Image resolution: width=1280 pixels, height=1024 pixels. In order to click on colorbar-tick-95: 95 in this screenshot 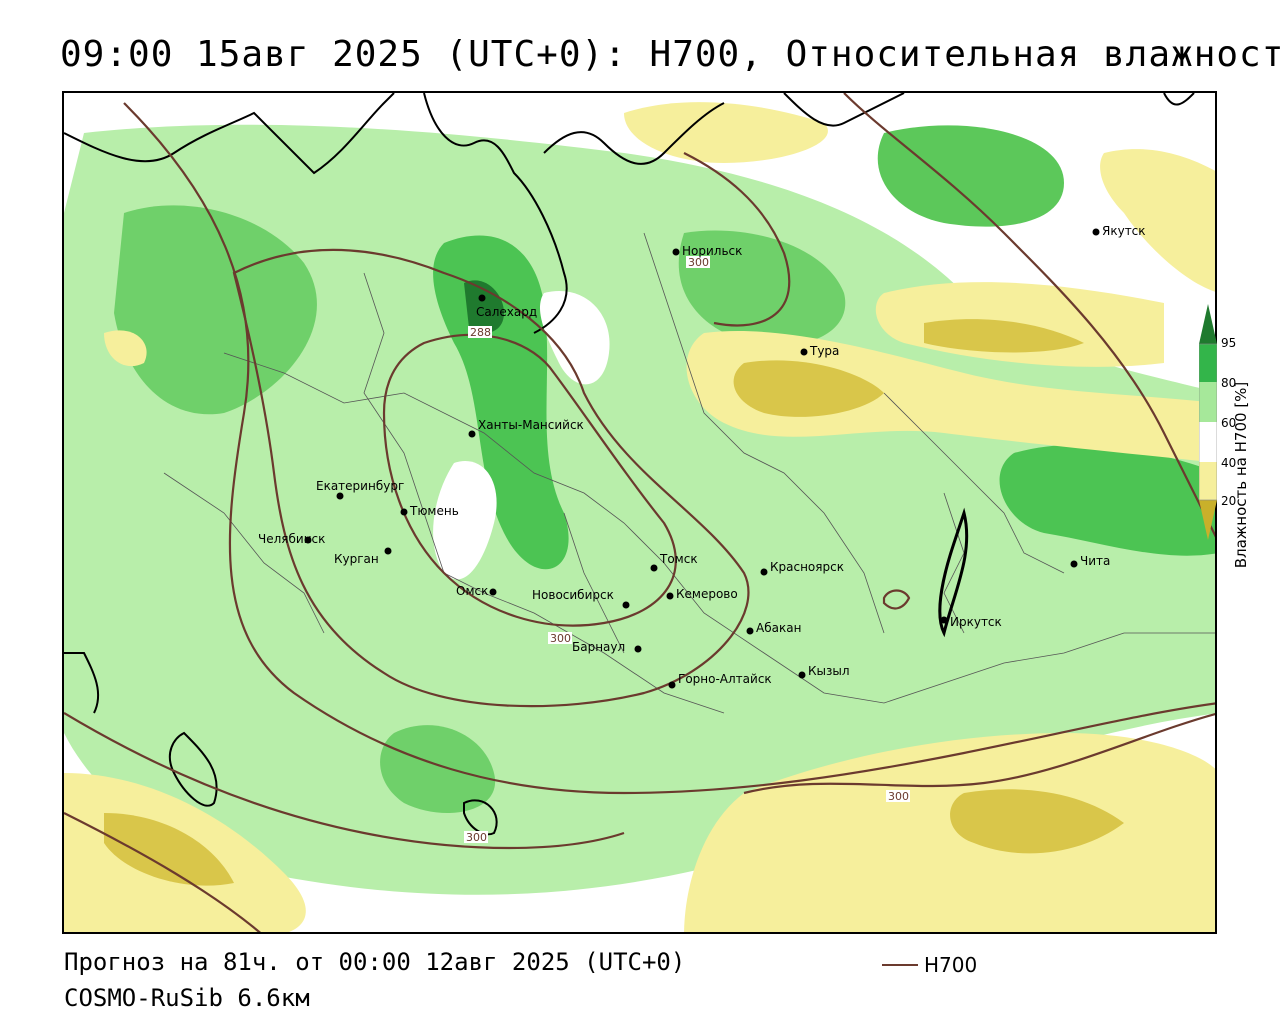, I will do `click(1229, 343)`.